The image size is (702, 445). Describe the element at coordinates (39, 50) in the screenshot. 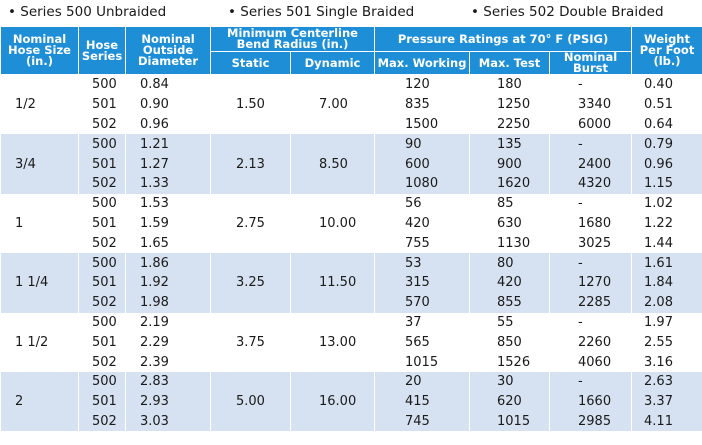

I see `header-nominal-hose-size: Nominal Hose Size (in.)` at that location.